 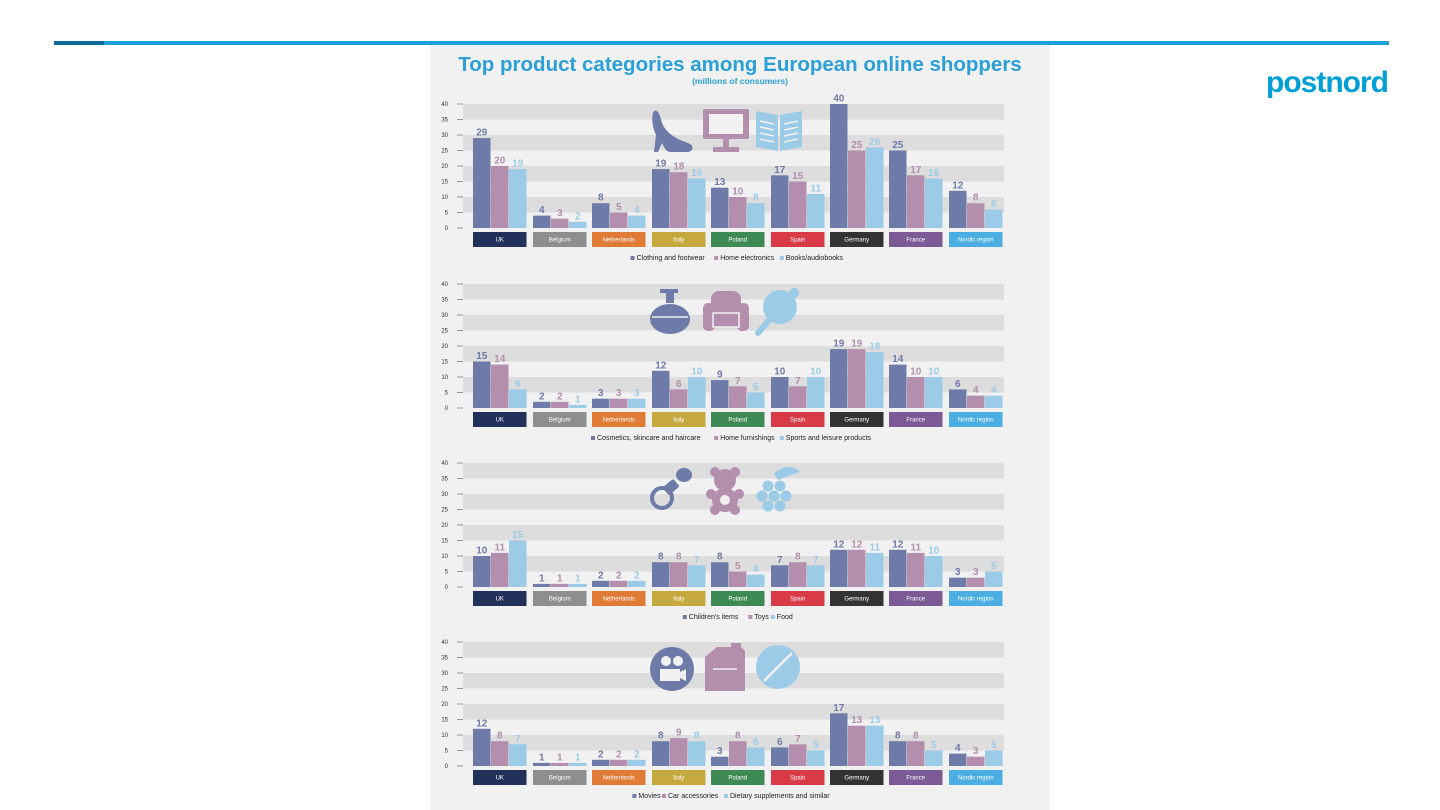 What do you see at coordinates (875, 347) in the screenshot?
I see `bar-value-label: 18` at bounding box center [875, 347].